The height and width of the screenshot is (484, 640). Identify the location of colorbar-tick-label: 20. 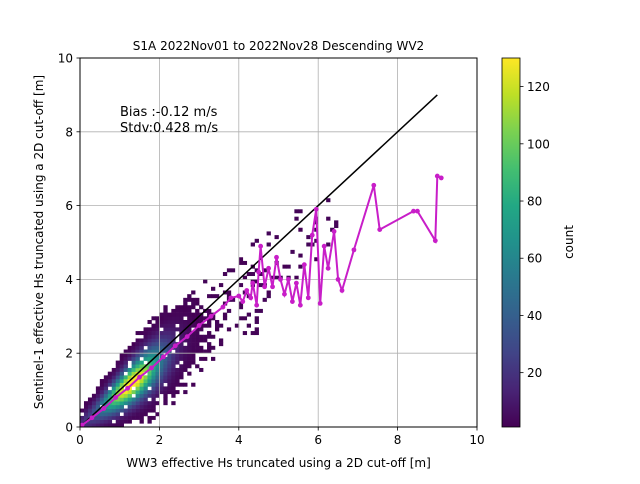
(534, 373).